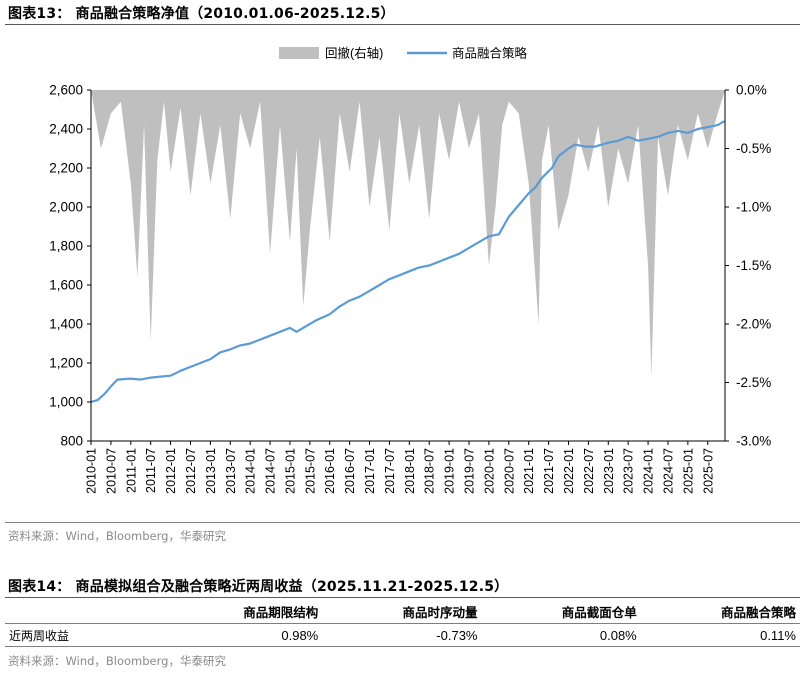 Image resolution: width=805 pixels, height=674 pixels. Describe the element at coordinates (549, 471) in the screenshot. I see `x-tick-label: 2021-07` at that location.